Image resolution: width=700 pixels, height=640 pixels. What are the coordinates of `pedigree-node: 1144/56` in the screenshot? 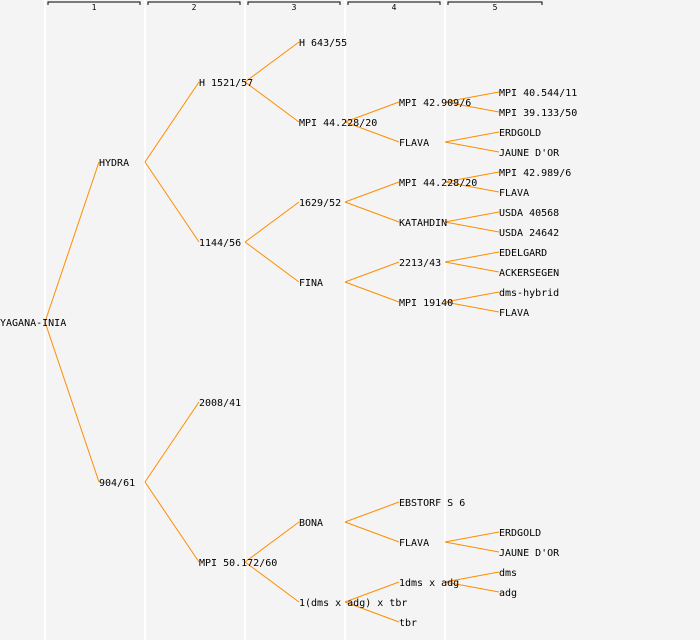 It's located at (220, 243).